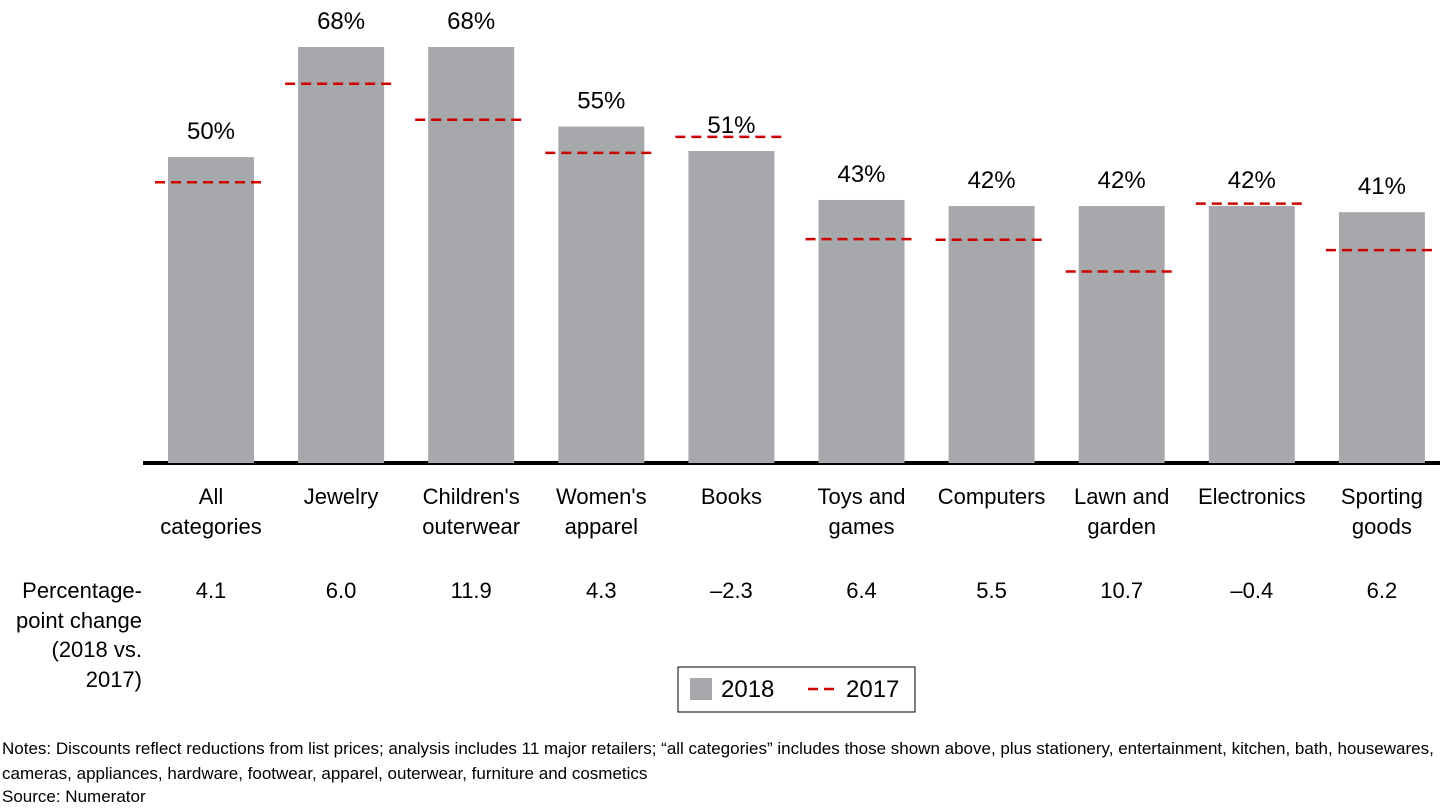  Describe the element at coordinates (731, 590) in the screenshot. I see `change-value: –2.3` at that location.